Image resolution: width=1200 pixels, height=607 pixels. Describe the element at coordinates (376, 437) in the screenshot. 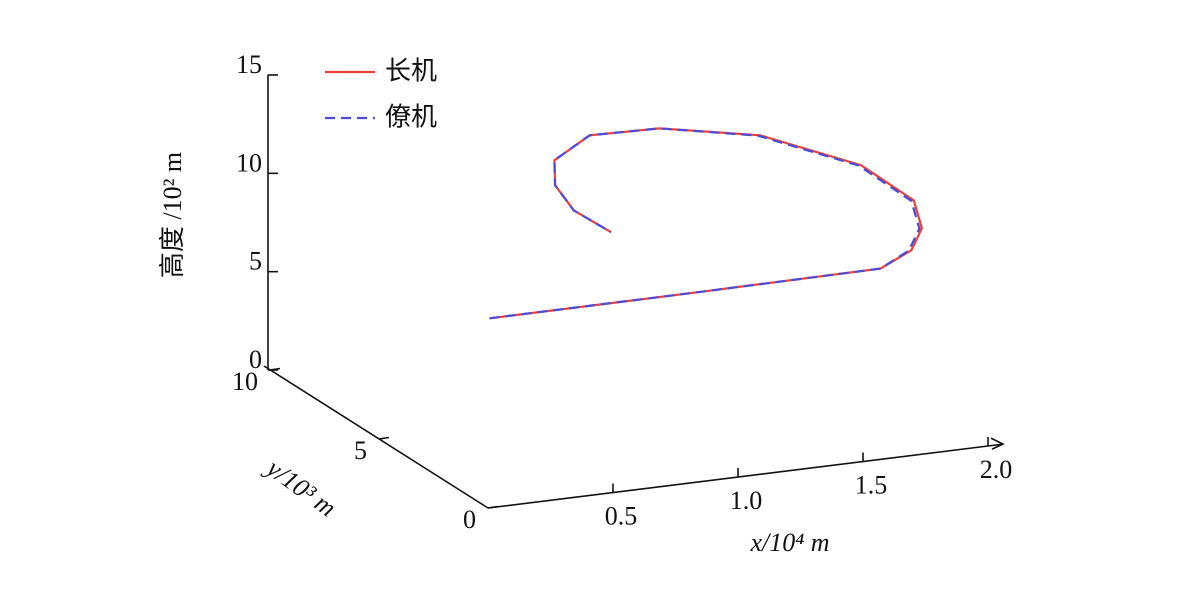

I see `y-axis` at that location.